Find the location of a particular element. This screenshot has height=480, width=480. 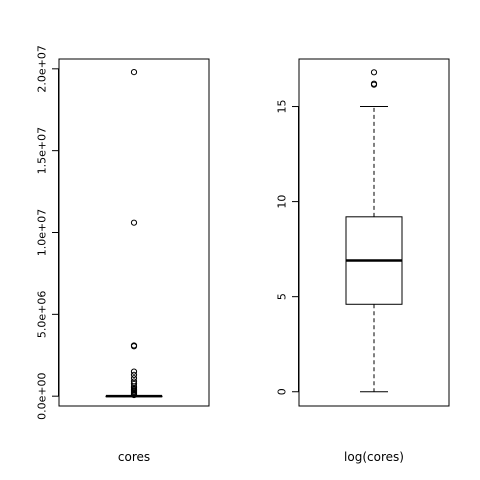

y-tick-label: 2.0e+07 is located at coordinates (42, 68).